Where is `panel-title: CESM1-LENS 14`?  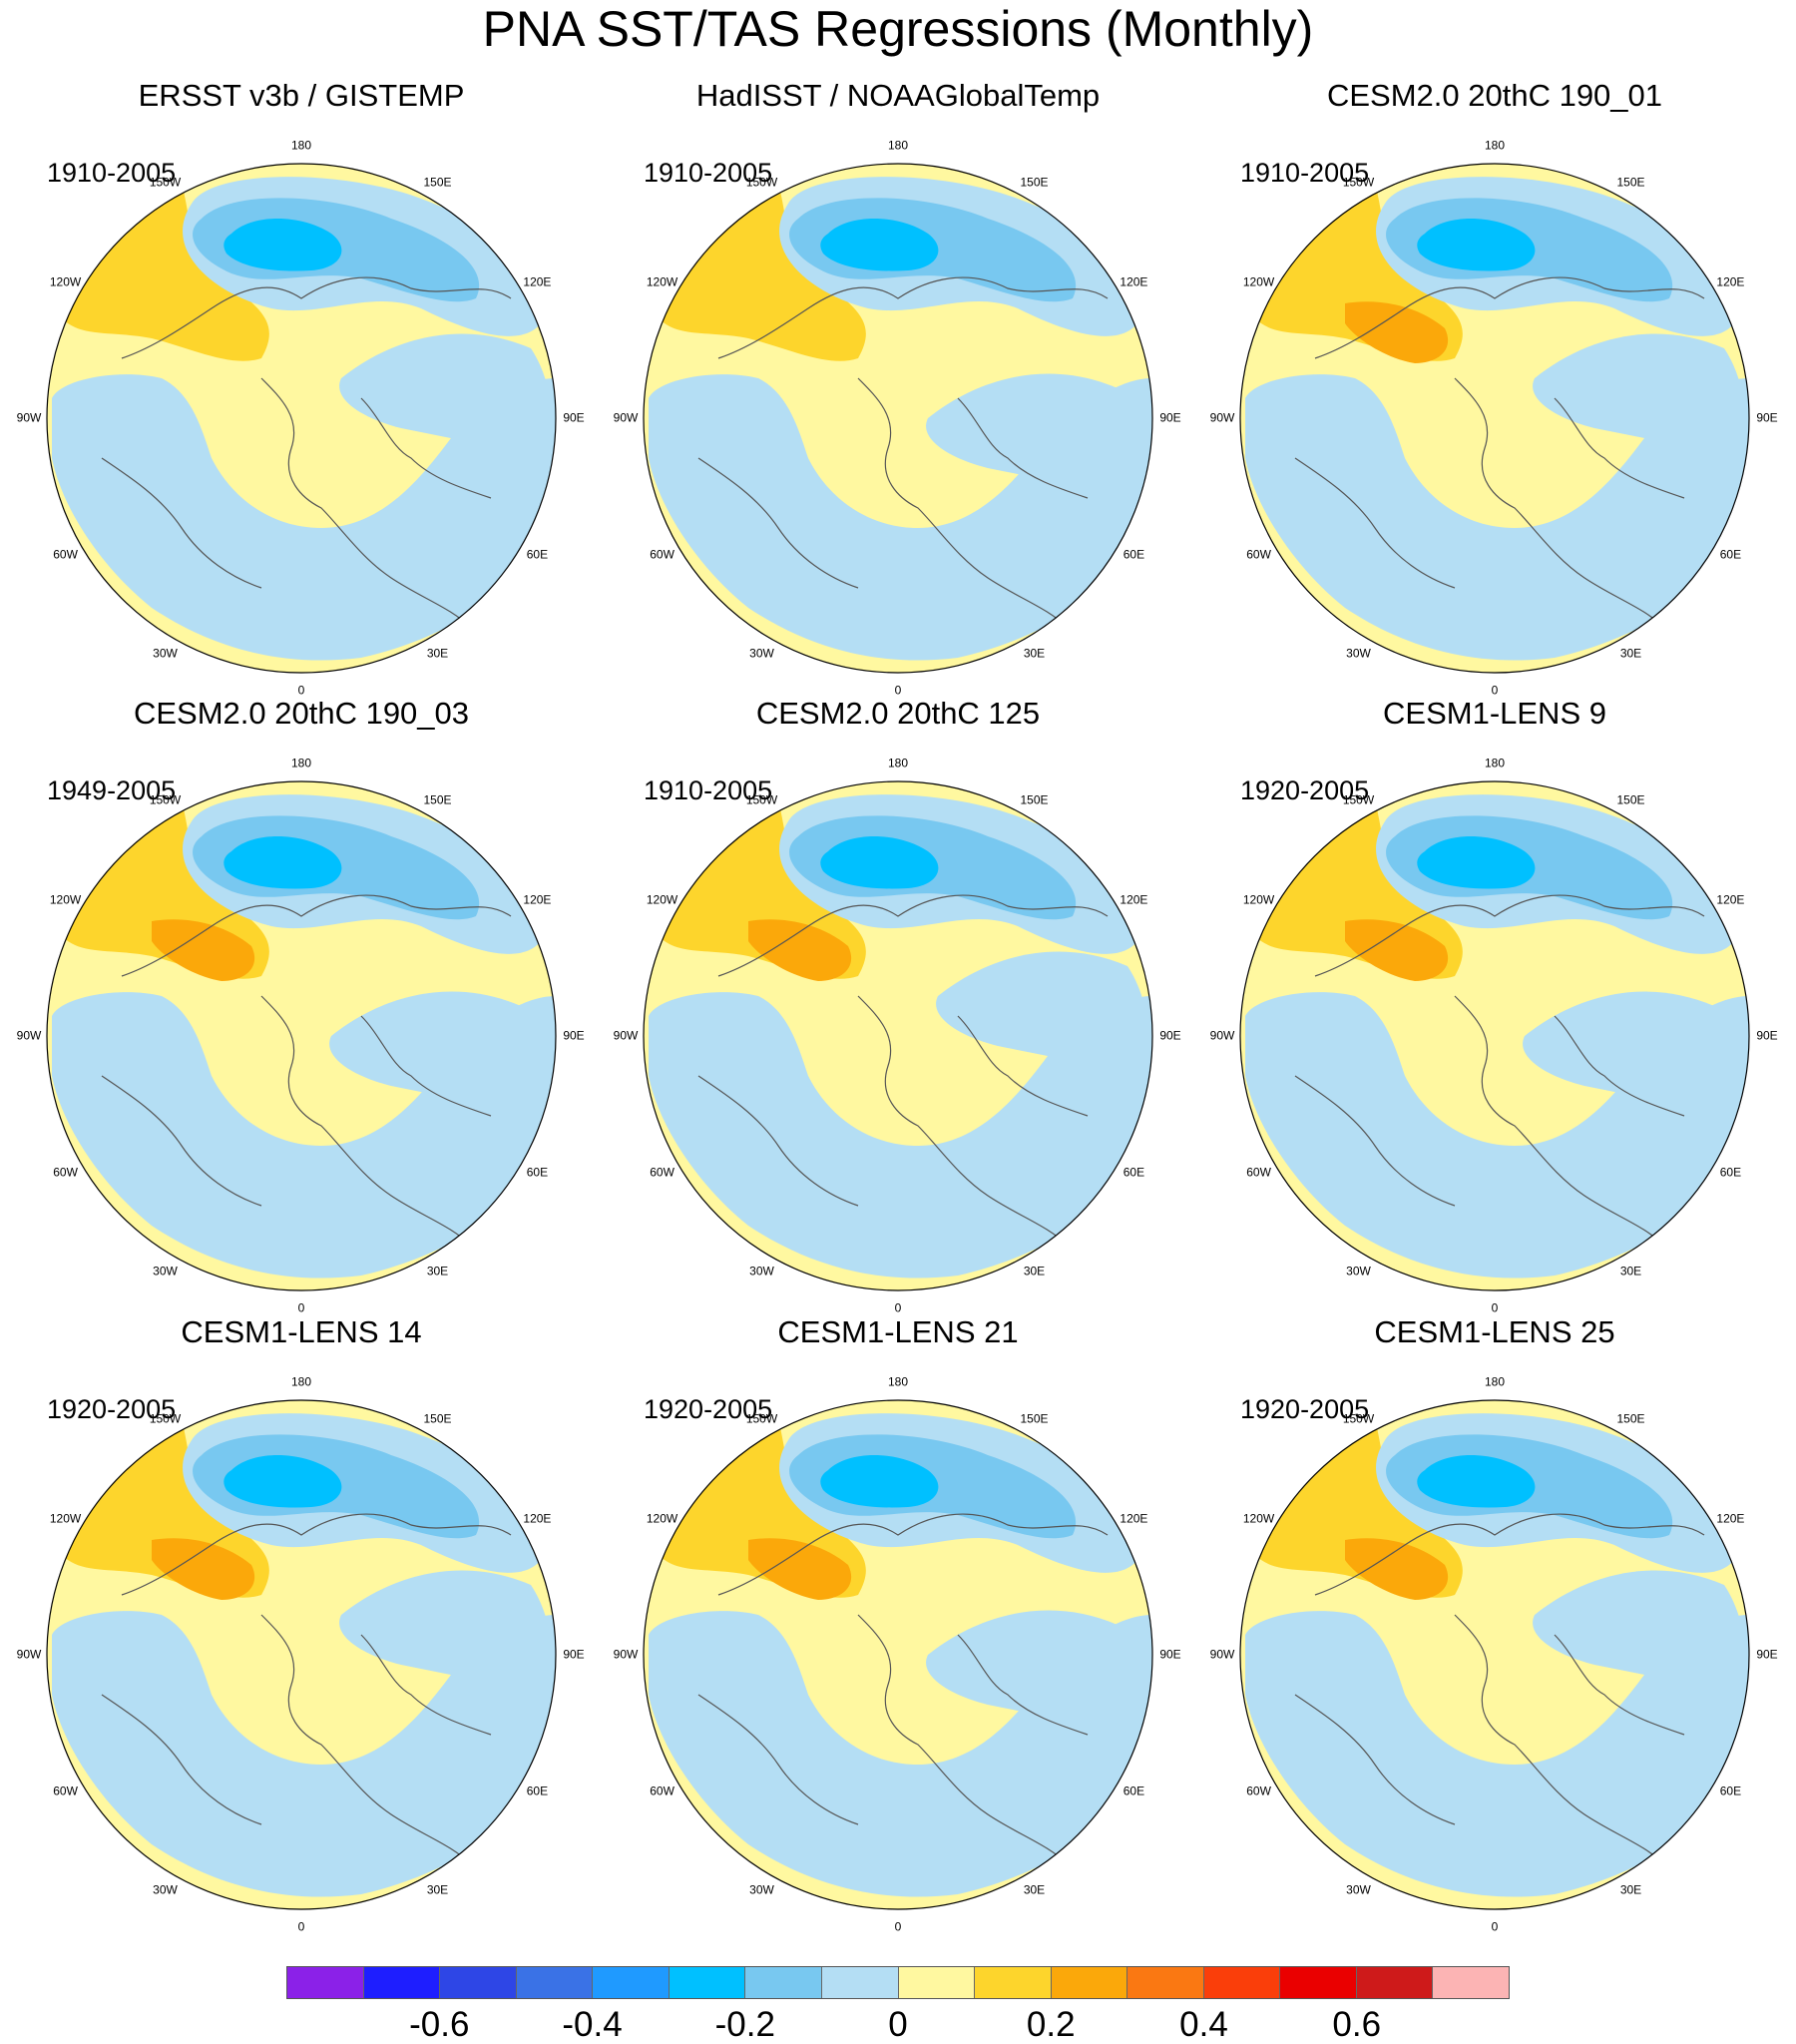 panel-title: CESM1-LENS 14 is located at coordinates (301, 1331).